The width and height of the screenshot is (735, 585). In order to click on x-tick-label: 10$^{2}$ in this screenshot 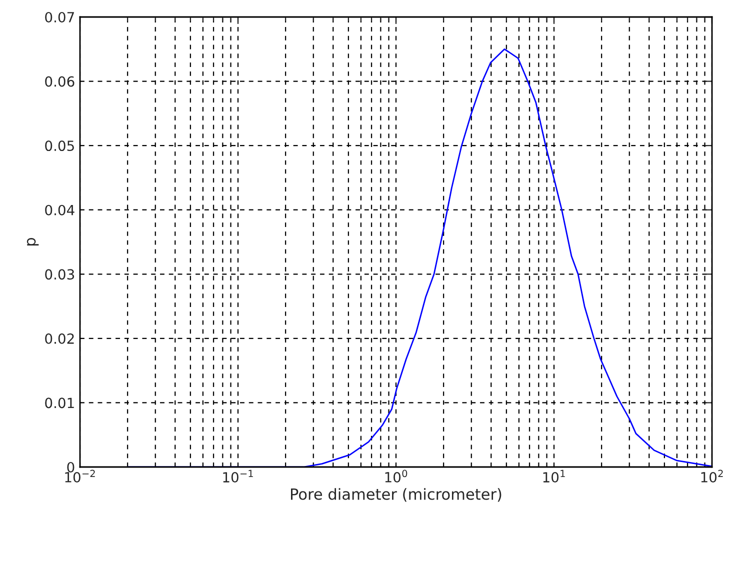, I will do `click(712, 476)`.